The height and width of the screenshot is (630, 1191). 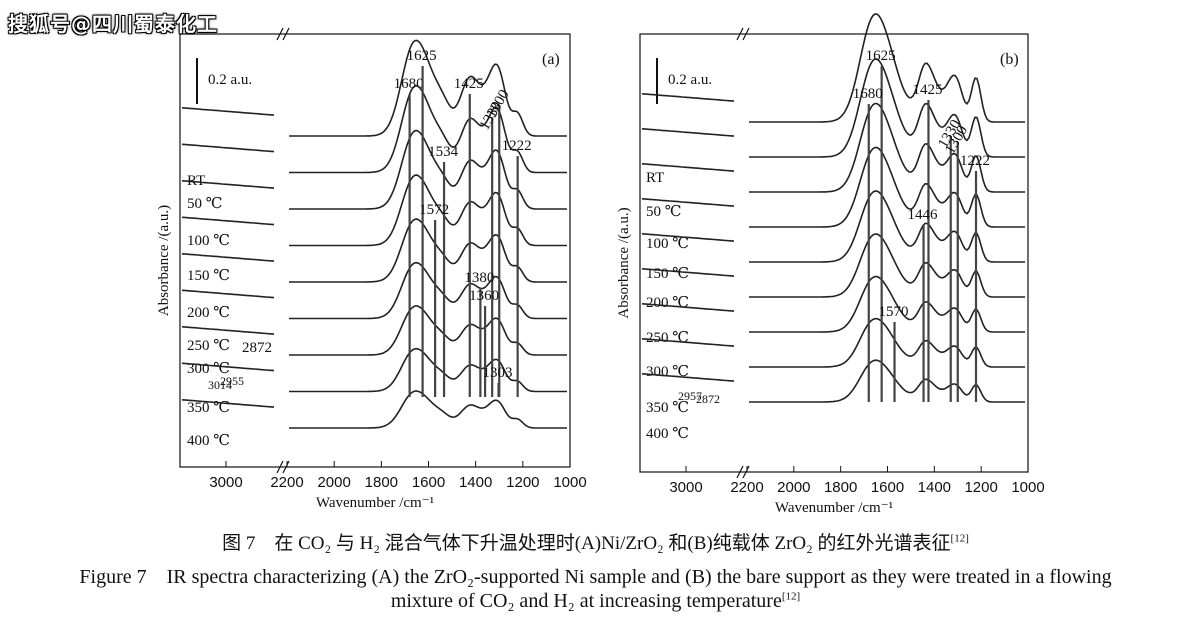 I want to click on peak-label: 1303, so click(x=498, y=373).